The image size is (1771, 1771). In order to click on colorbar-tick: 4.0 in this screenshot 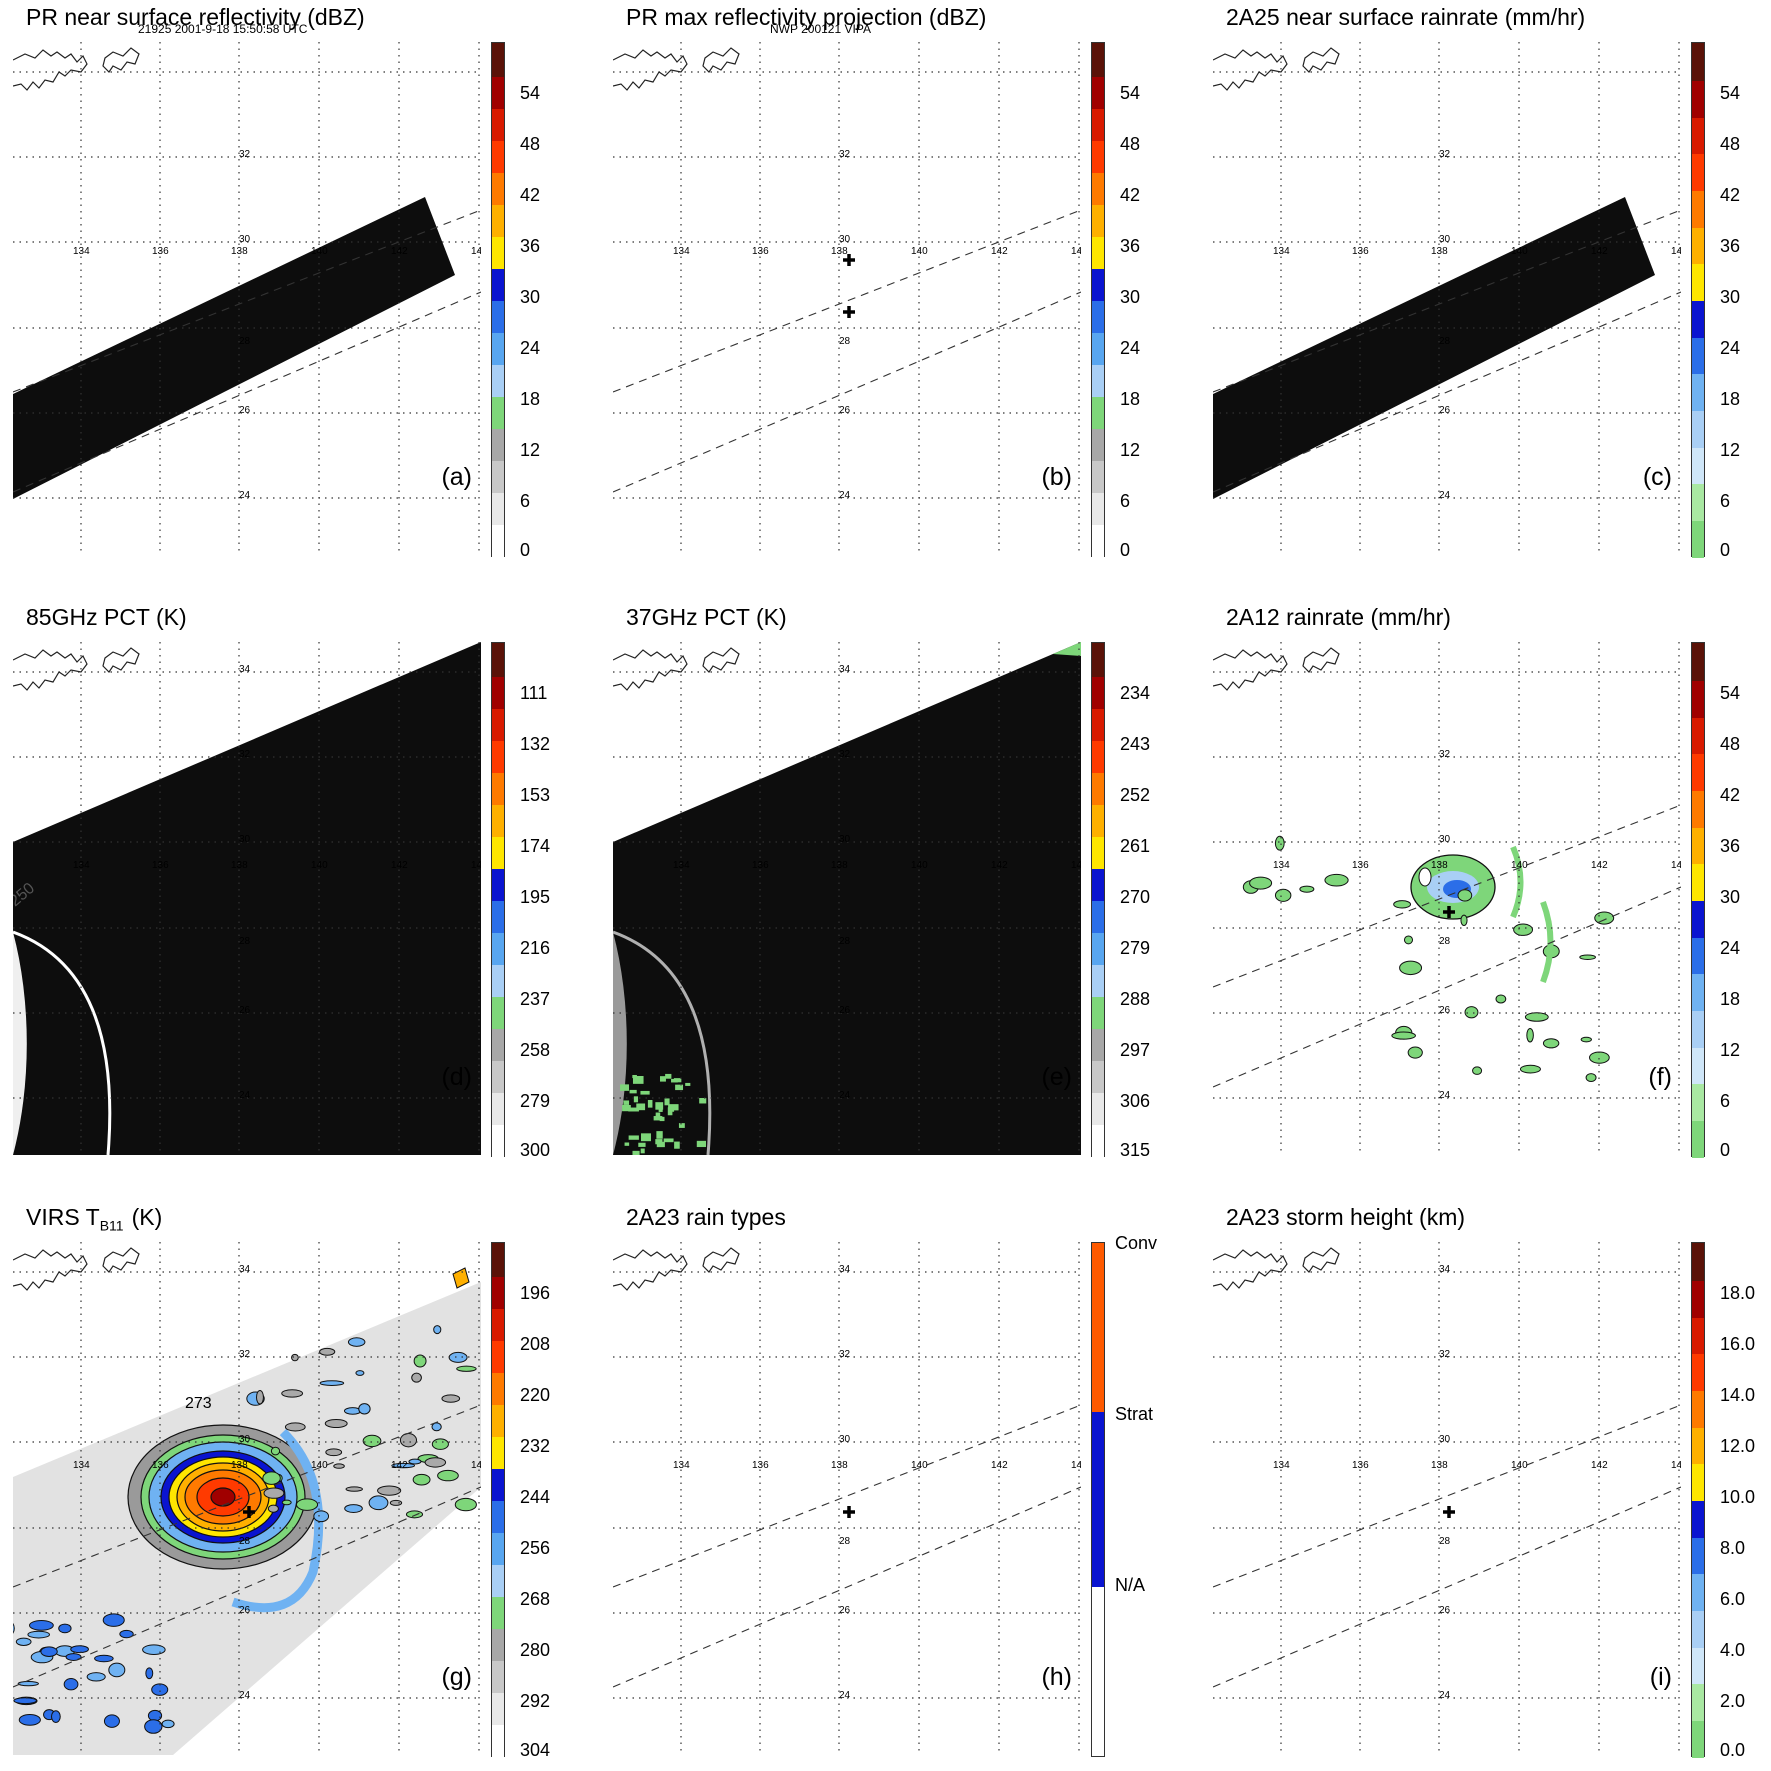, I will do `click(1733, 1650)`.